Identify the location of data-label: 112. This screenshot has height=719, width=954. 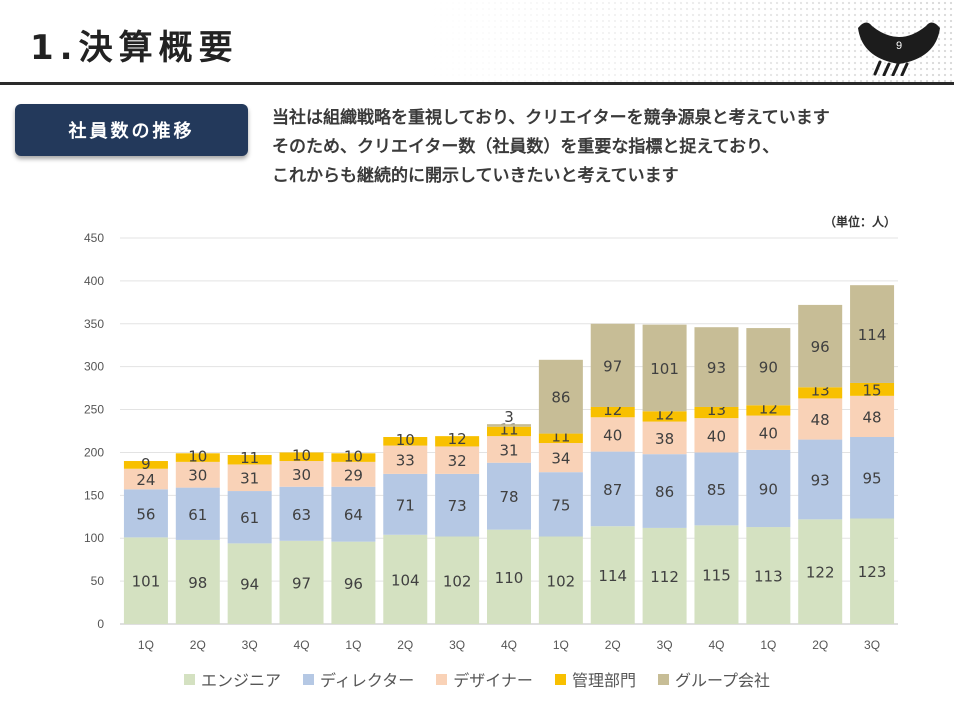
(664, 577).